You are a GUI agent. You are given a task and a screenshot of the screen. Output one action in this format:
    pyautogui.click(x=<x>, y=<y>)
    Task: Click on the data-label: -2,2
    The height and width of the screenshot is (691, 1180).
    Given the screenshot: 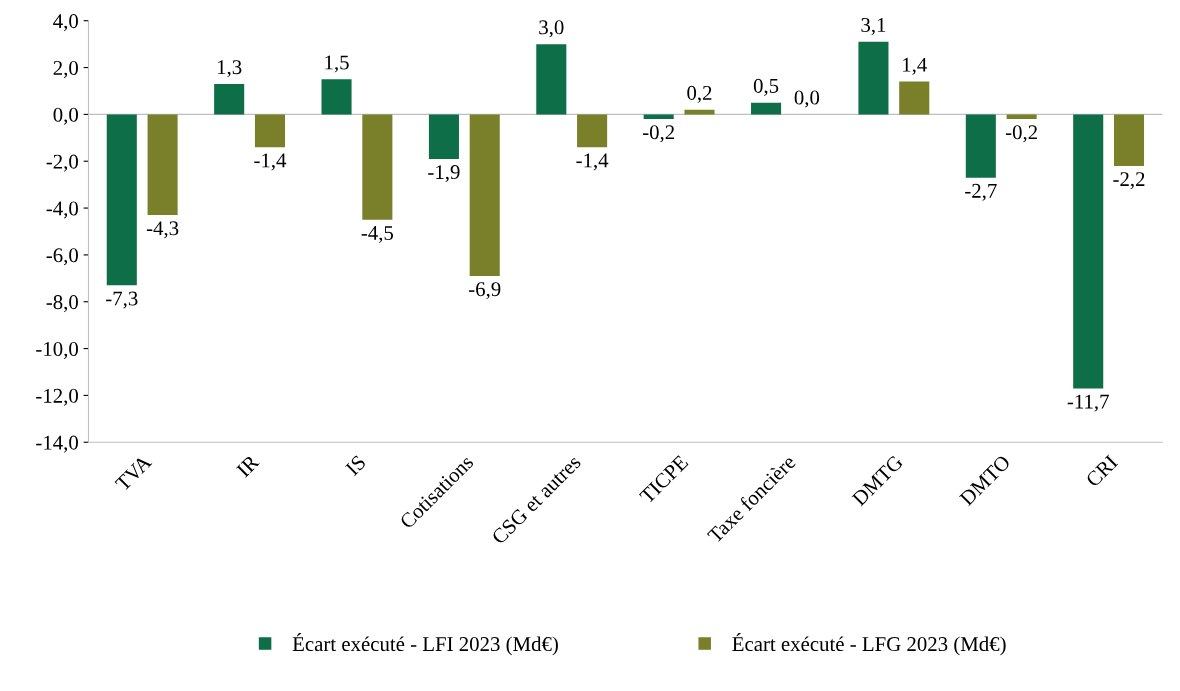 What is the action you would take?
    pyautogui.click(x=1129, y=181)
    